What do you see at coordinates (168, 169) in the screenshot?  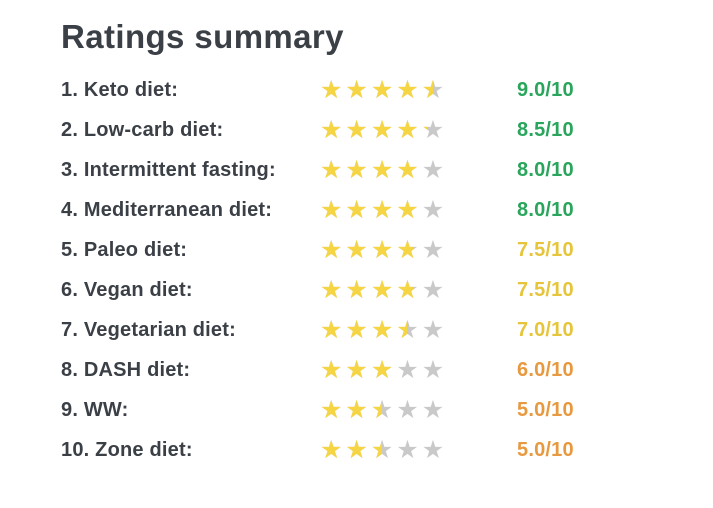 I see `diet-label: 3. Intermittent fasting:` at bounding box center [168, 169].